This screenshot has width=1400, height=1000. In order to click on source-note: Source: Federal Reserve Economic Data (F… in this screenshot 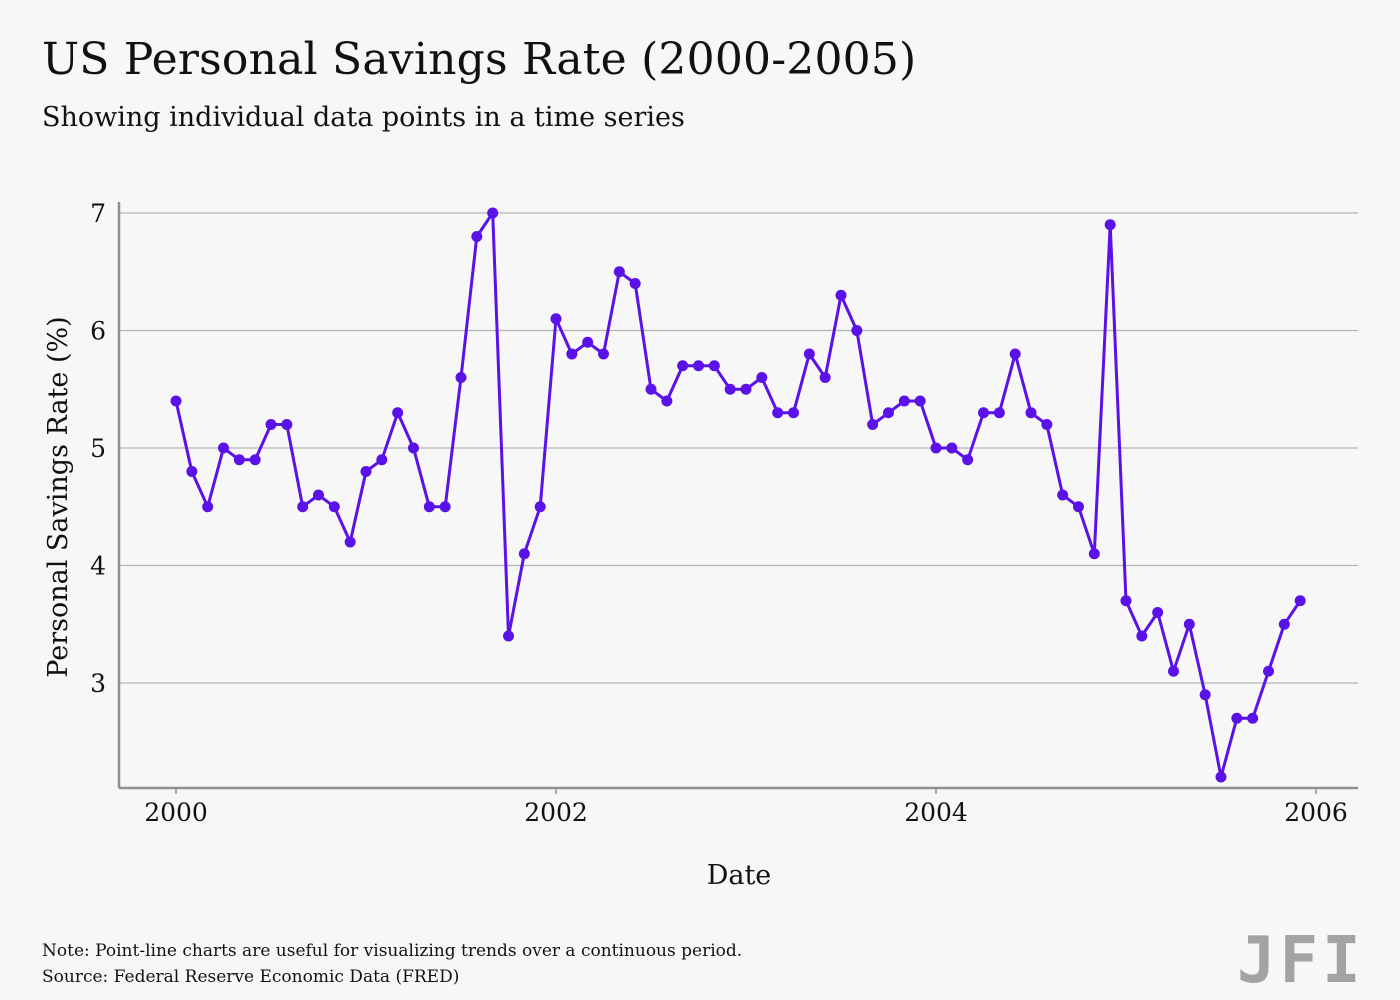, I will do `click(251, 977)`.